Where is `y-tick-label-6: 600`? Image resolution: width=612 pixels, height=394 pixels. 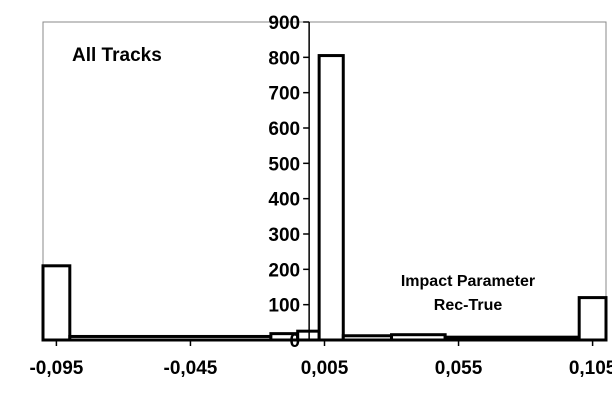
y-tick-label-6: 600 is located at coordinates (284, 129).